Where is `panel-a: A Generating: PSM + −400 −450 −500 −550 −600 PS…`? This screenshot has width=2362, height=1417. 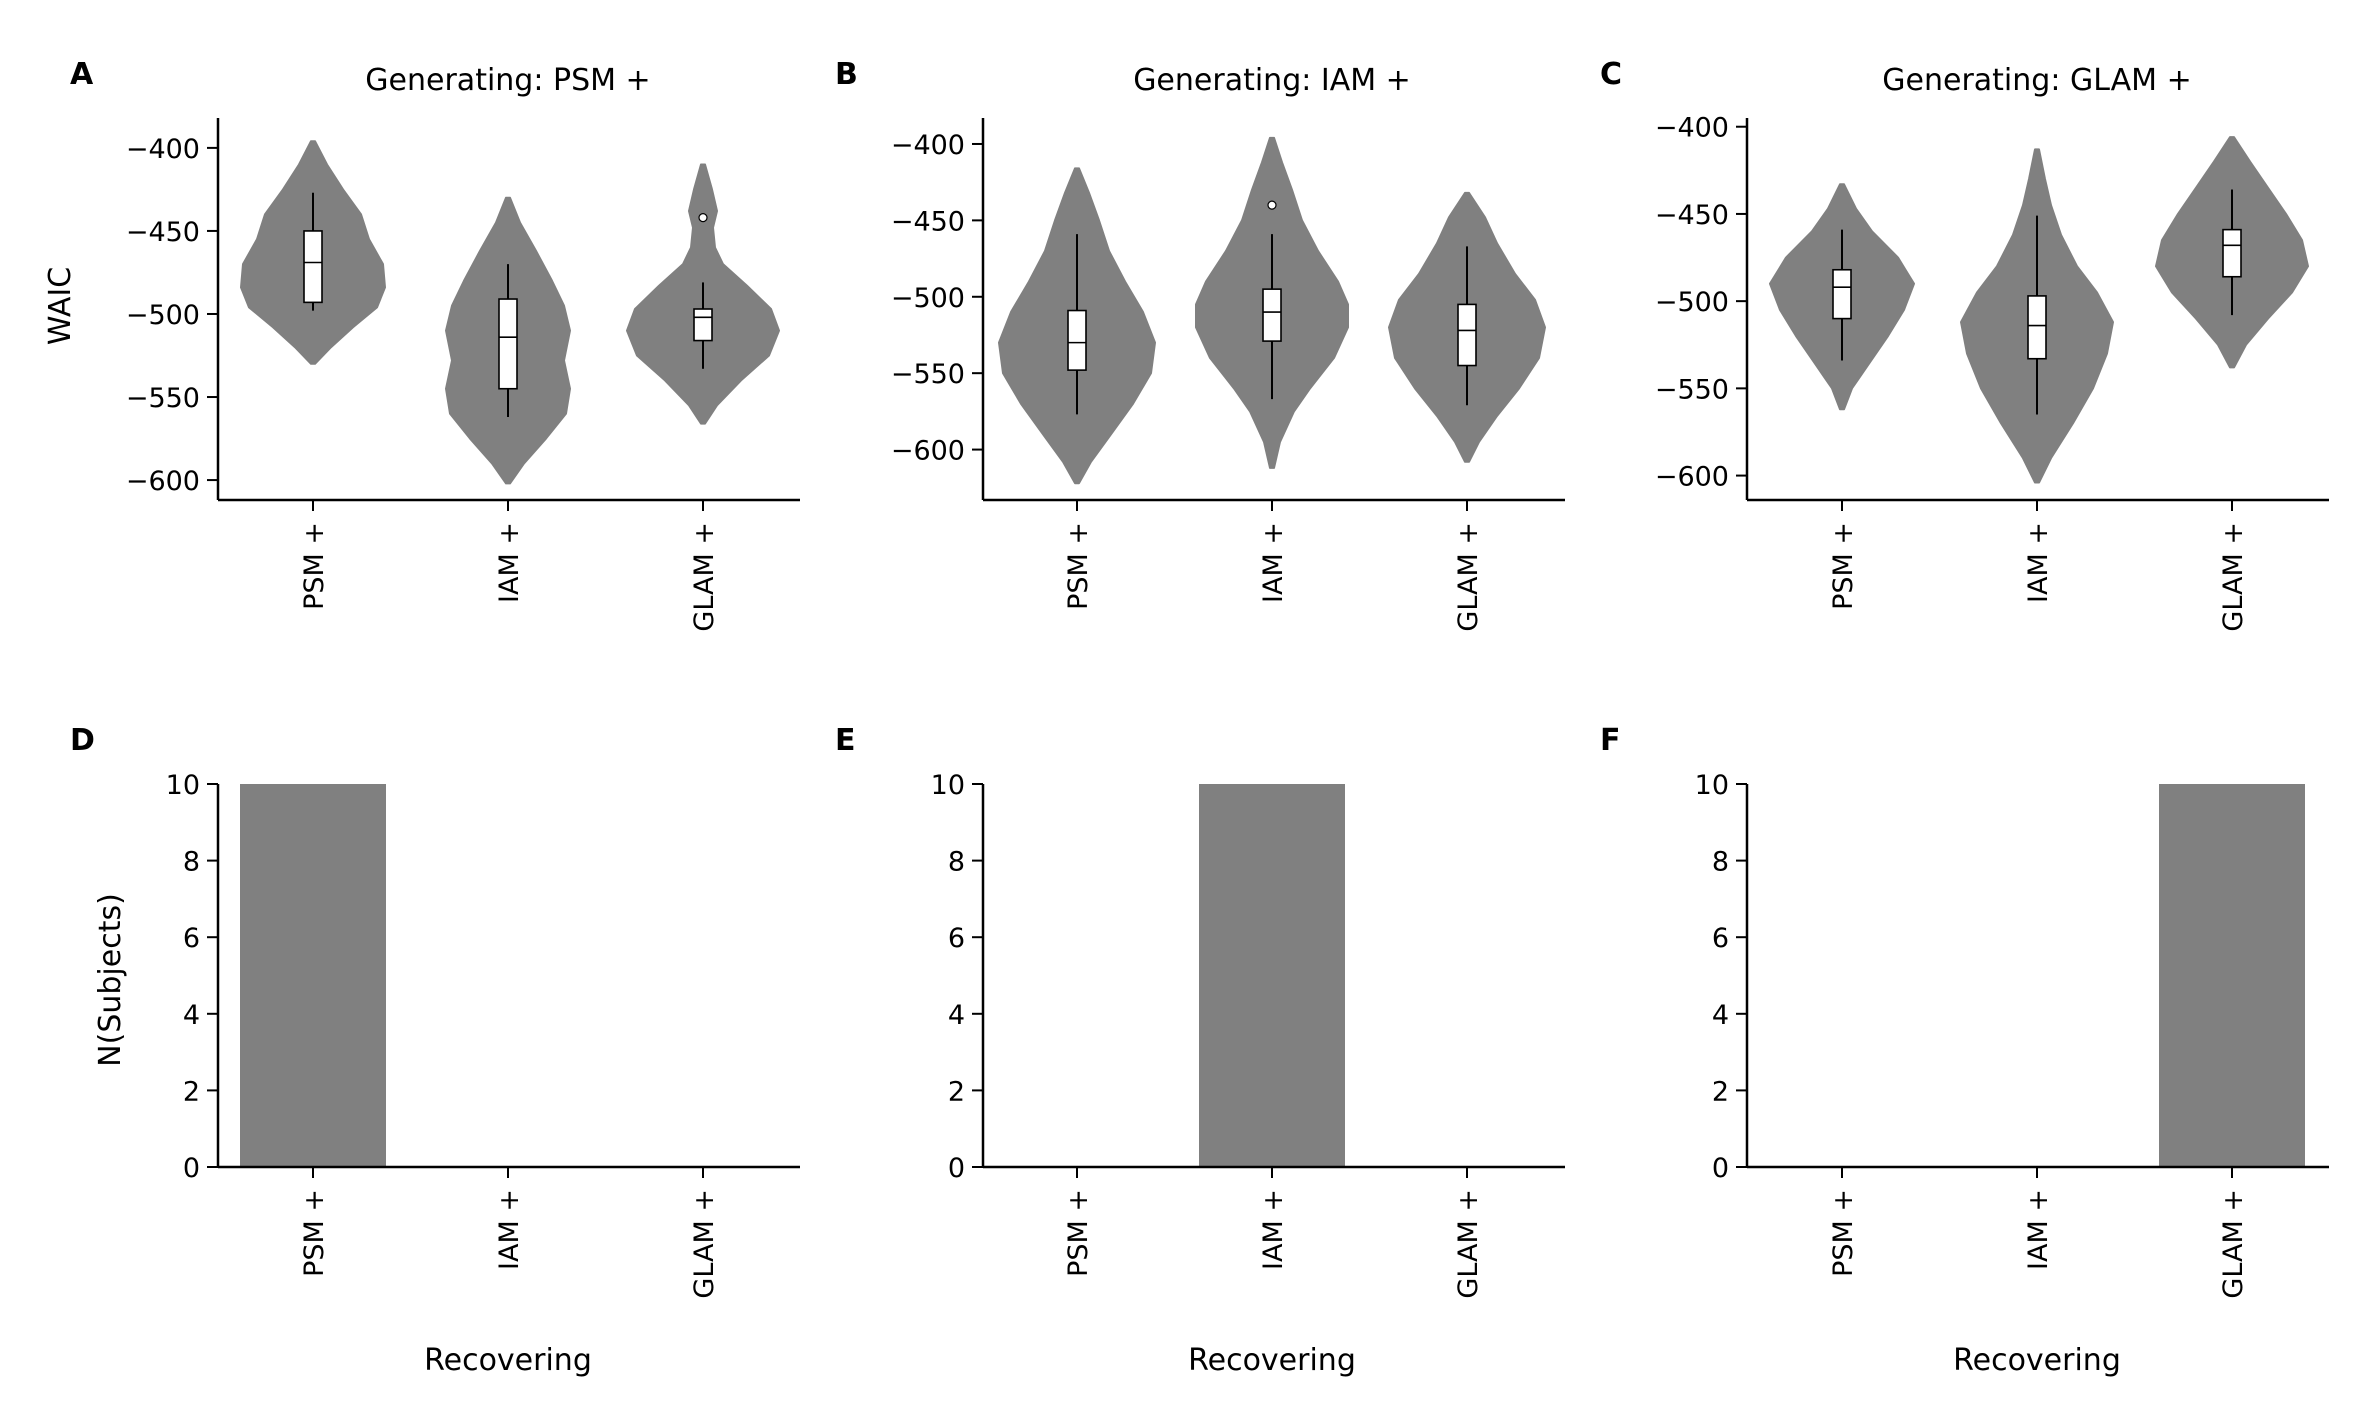 panel-a: A Generating: PSM + −400 −450 −500 −550 −600 PS… is located at coordinates (421, 344).